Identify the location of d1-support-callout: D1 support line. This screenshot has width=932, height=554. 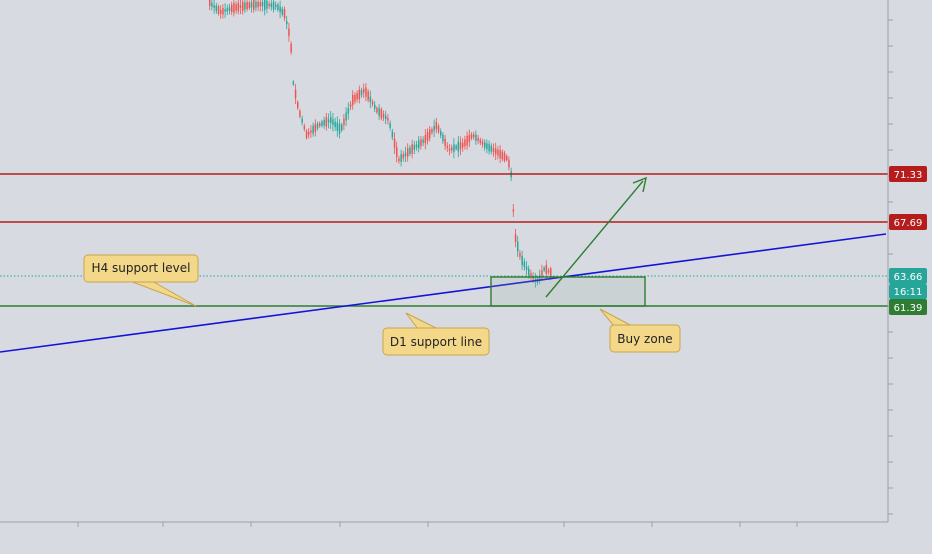
(436, 334).